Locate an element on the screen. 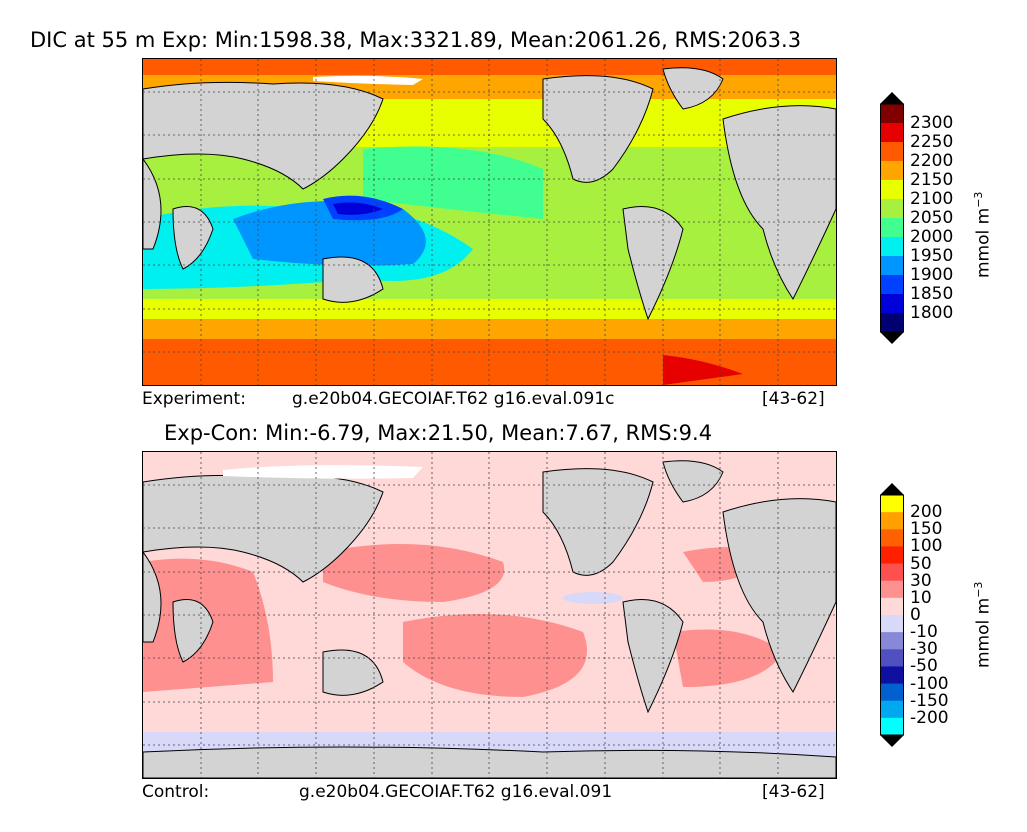  top-colorbar-tick-label: 2200 is located at coordinates (932, 161).